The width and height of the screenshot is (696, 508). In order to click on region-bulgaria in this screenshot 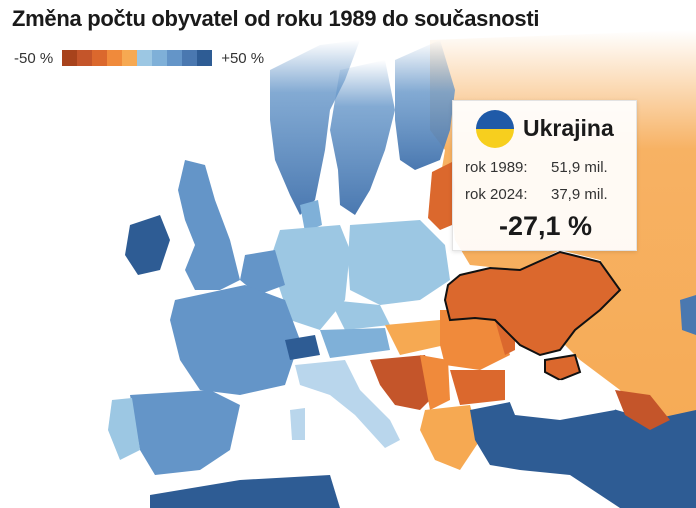, I will do `click(477, 387)`.